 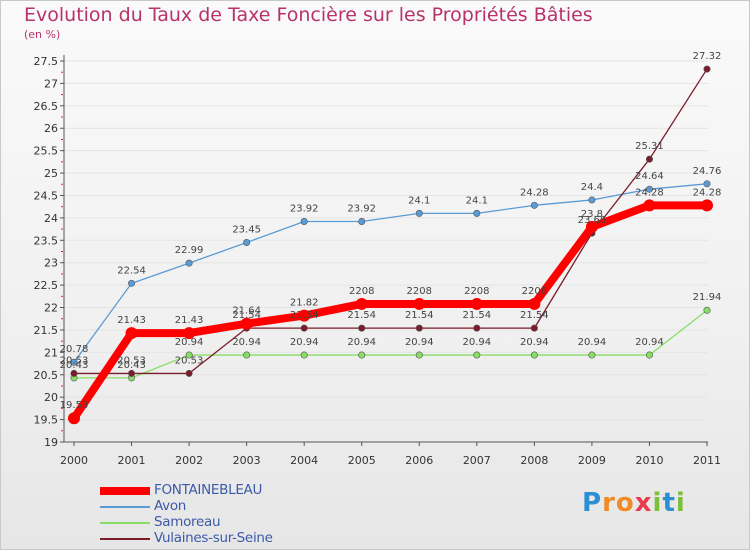 I want to click on legend-swatch-vulaines, so click(x=125, y=539).